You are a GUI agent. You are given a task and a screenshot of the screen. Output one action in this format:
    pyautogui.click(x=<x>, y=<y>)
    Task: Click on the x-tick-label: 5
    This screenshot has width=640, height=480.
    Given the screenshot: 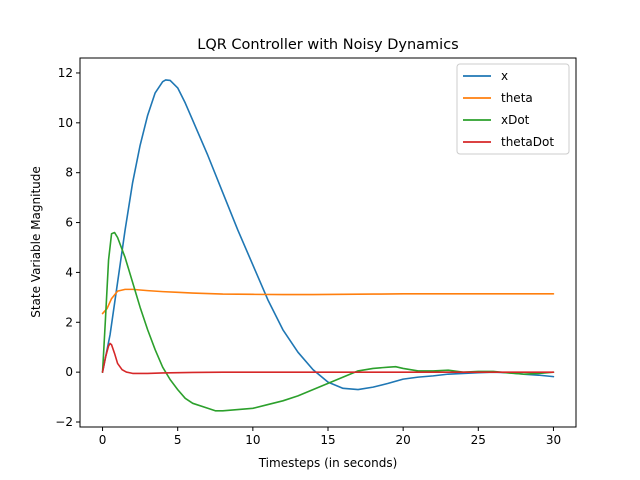 What is the action you would take?
    pyautogui.click(x=178, y=440)
    